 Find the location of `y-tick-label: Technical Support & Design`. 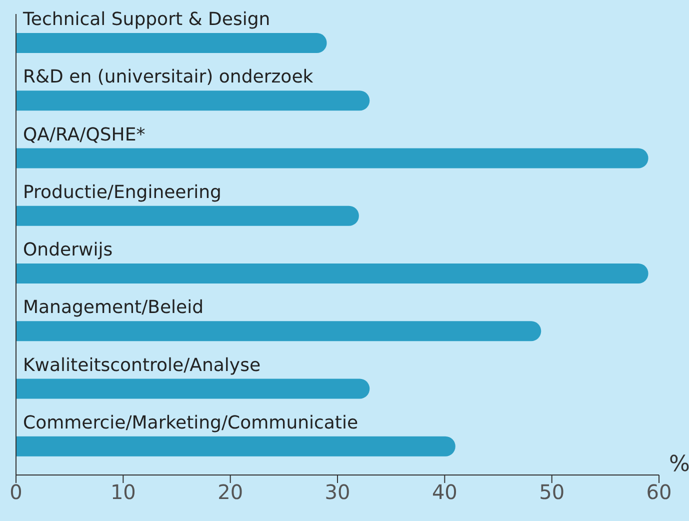

y-tick-label: Technical Support & Design is located at coordinates (146, 19).